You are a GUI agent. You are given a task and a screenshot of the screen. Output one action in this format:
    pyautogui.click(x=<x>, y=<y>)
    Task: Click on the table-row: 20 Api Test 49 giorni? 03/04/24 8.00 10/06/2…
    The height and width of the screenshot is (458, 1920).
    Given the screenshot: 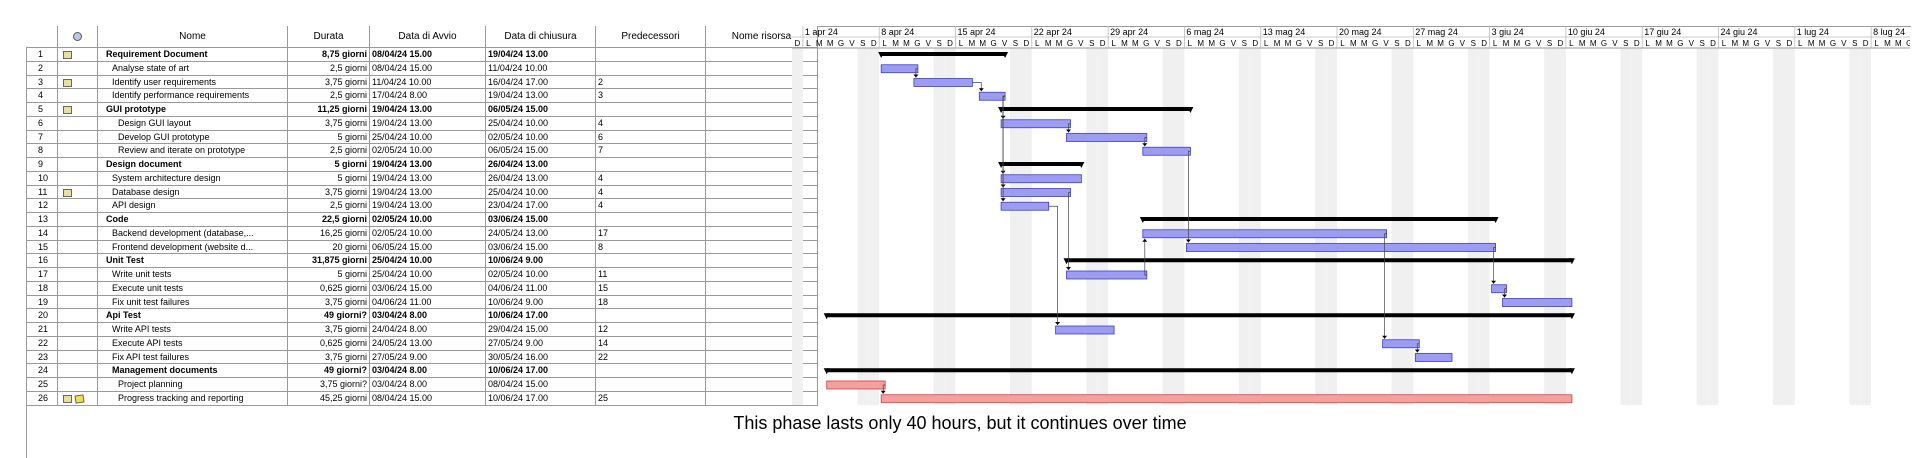 What is the action you would take?
    pyautogui.click(x=422, y=316)
    